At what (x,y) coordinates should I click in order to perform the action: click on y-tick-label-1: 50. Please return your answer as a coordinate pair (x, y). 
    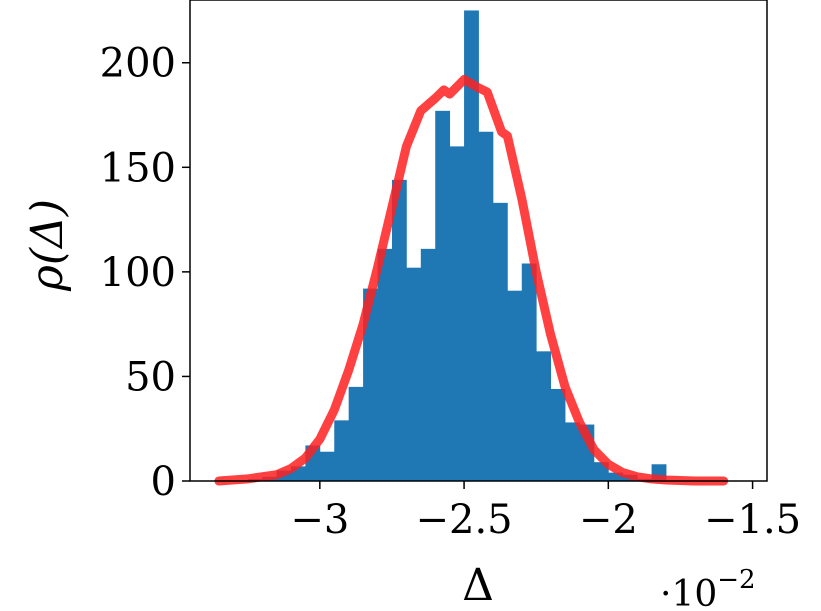
    Looking at the image, I should click on (150, 377).